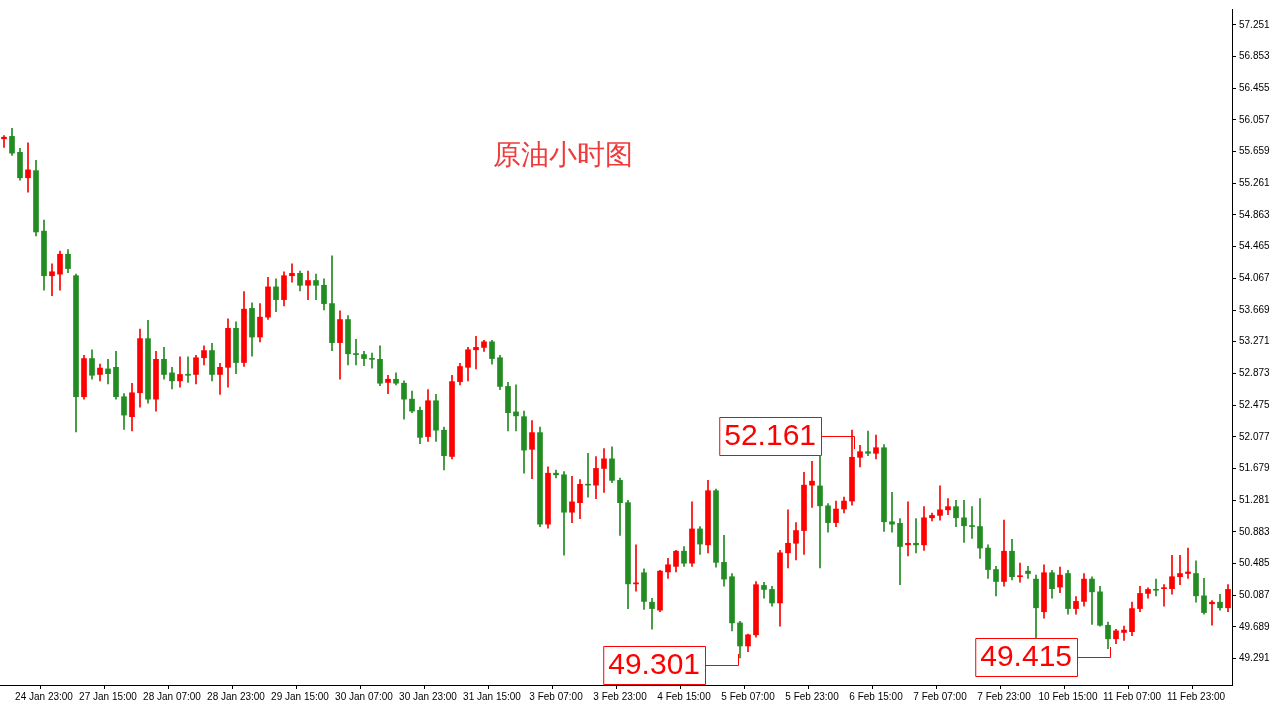  Describe the element at coordinates (1004, 696) in the screenshot. I see `x-tick-label: 7 Feb 23:00` at that location.